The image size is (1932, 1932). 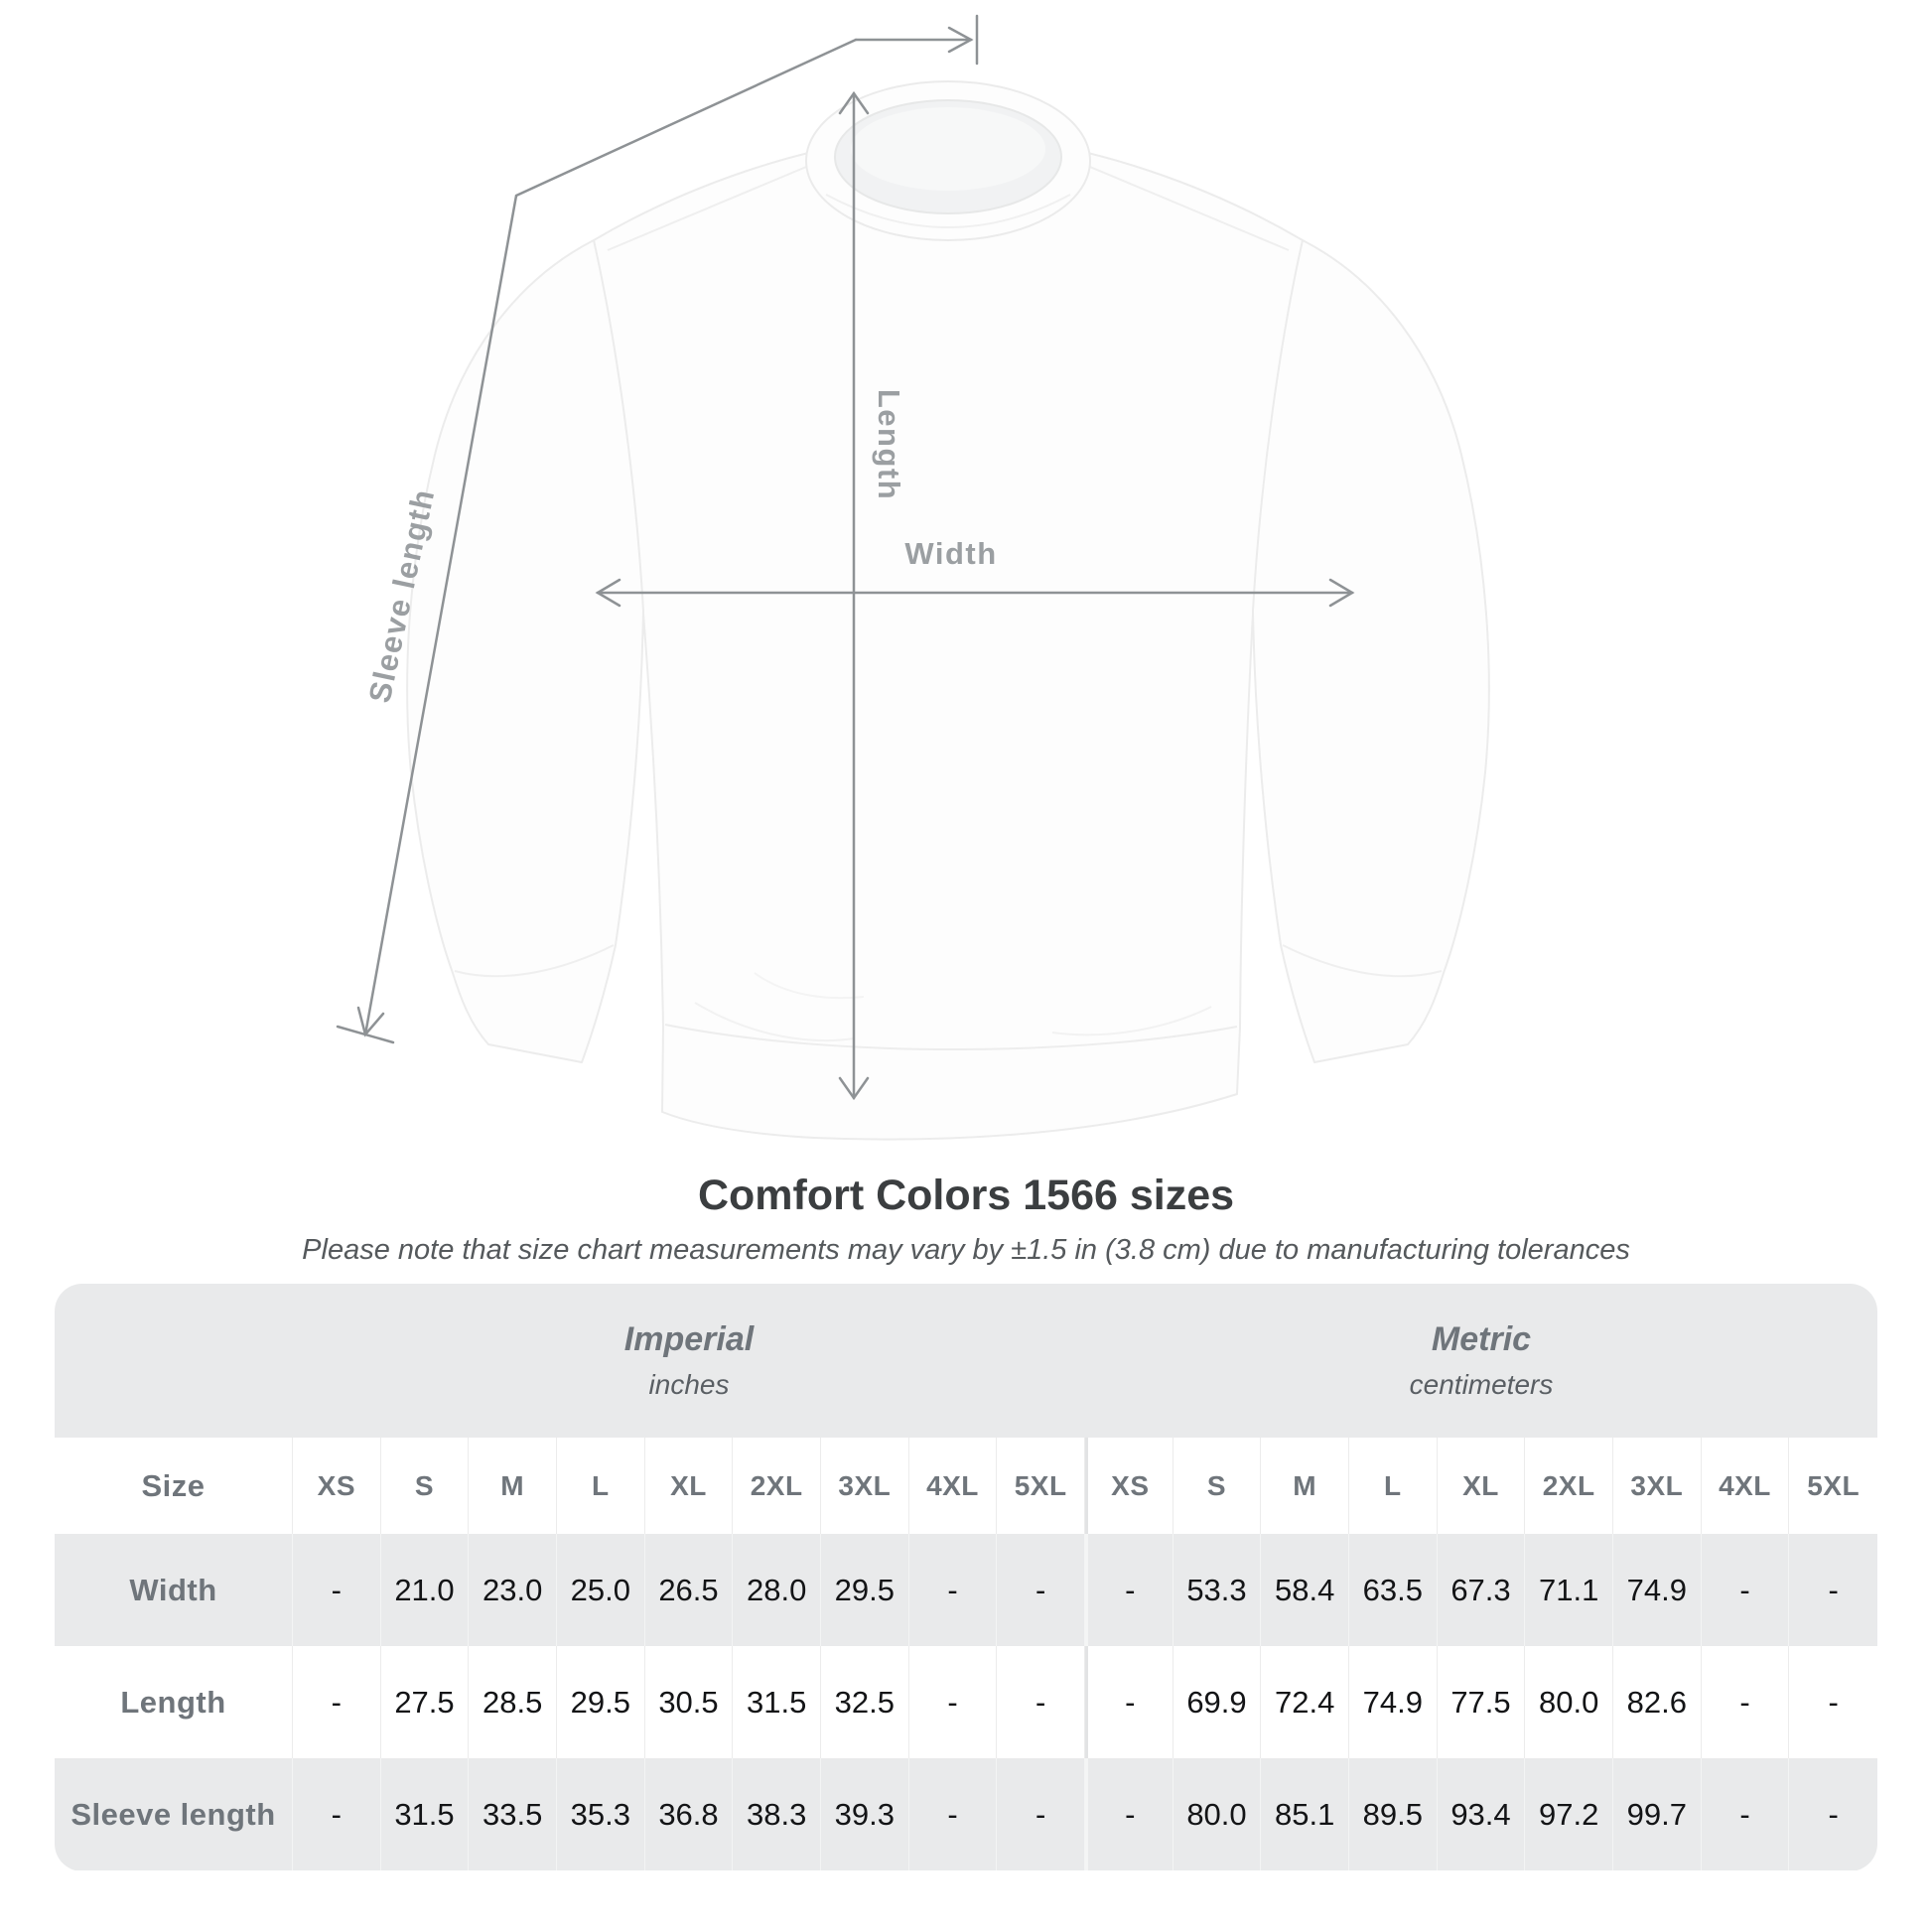 I want to click on size-value-cell: 89.5, so click(x=1393, y=1814).